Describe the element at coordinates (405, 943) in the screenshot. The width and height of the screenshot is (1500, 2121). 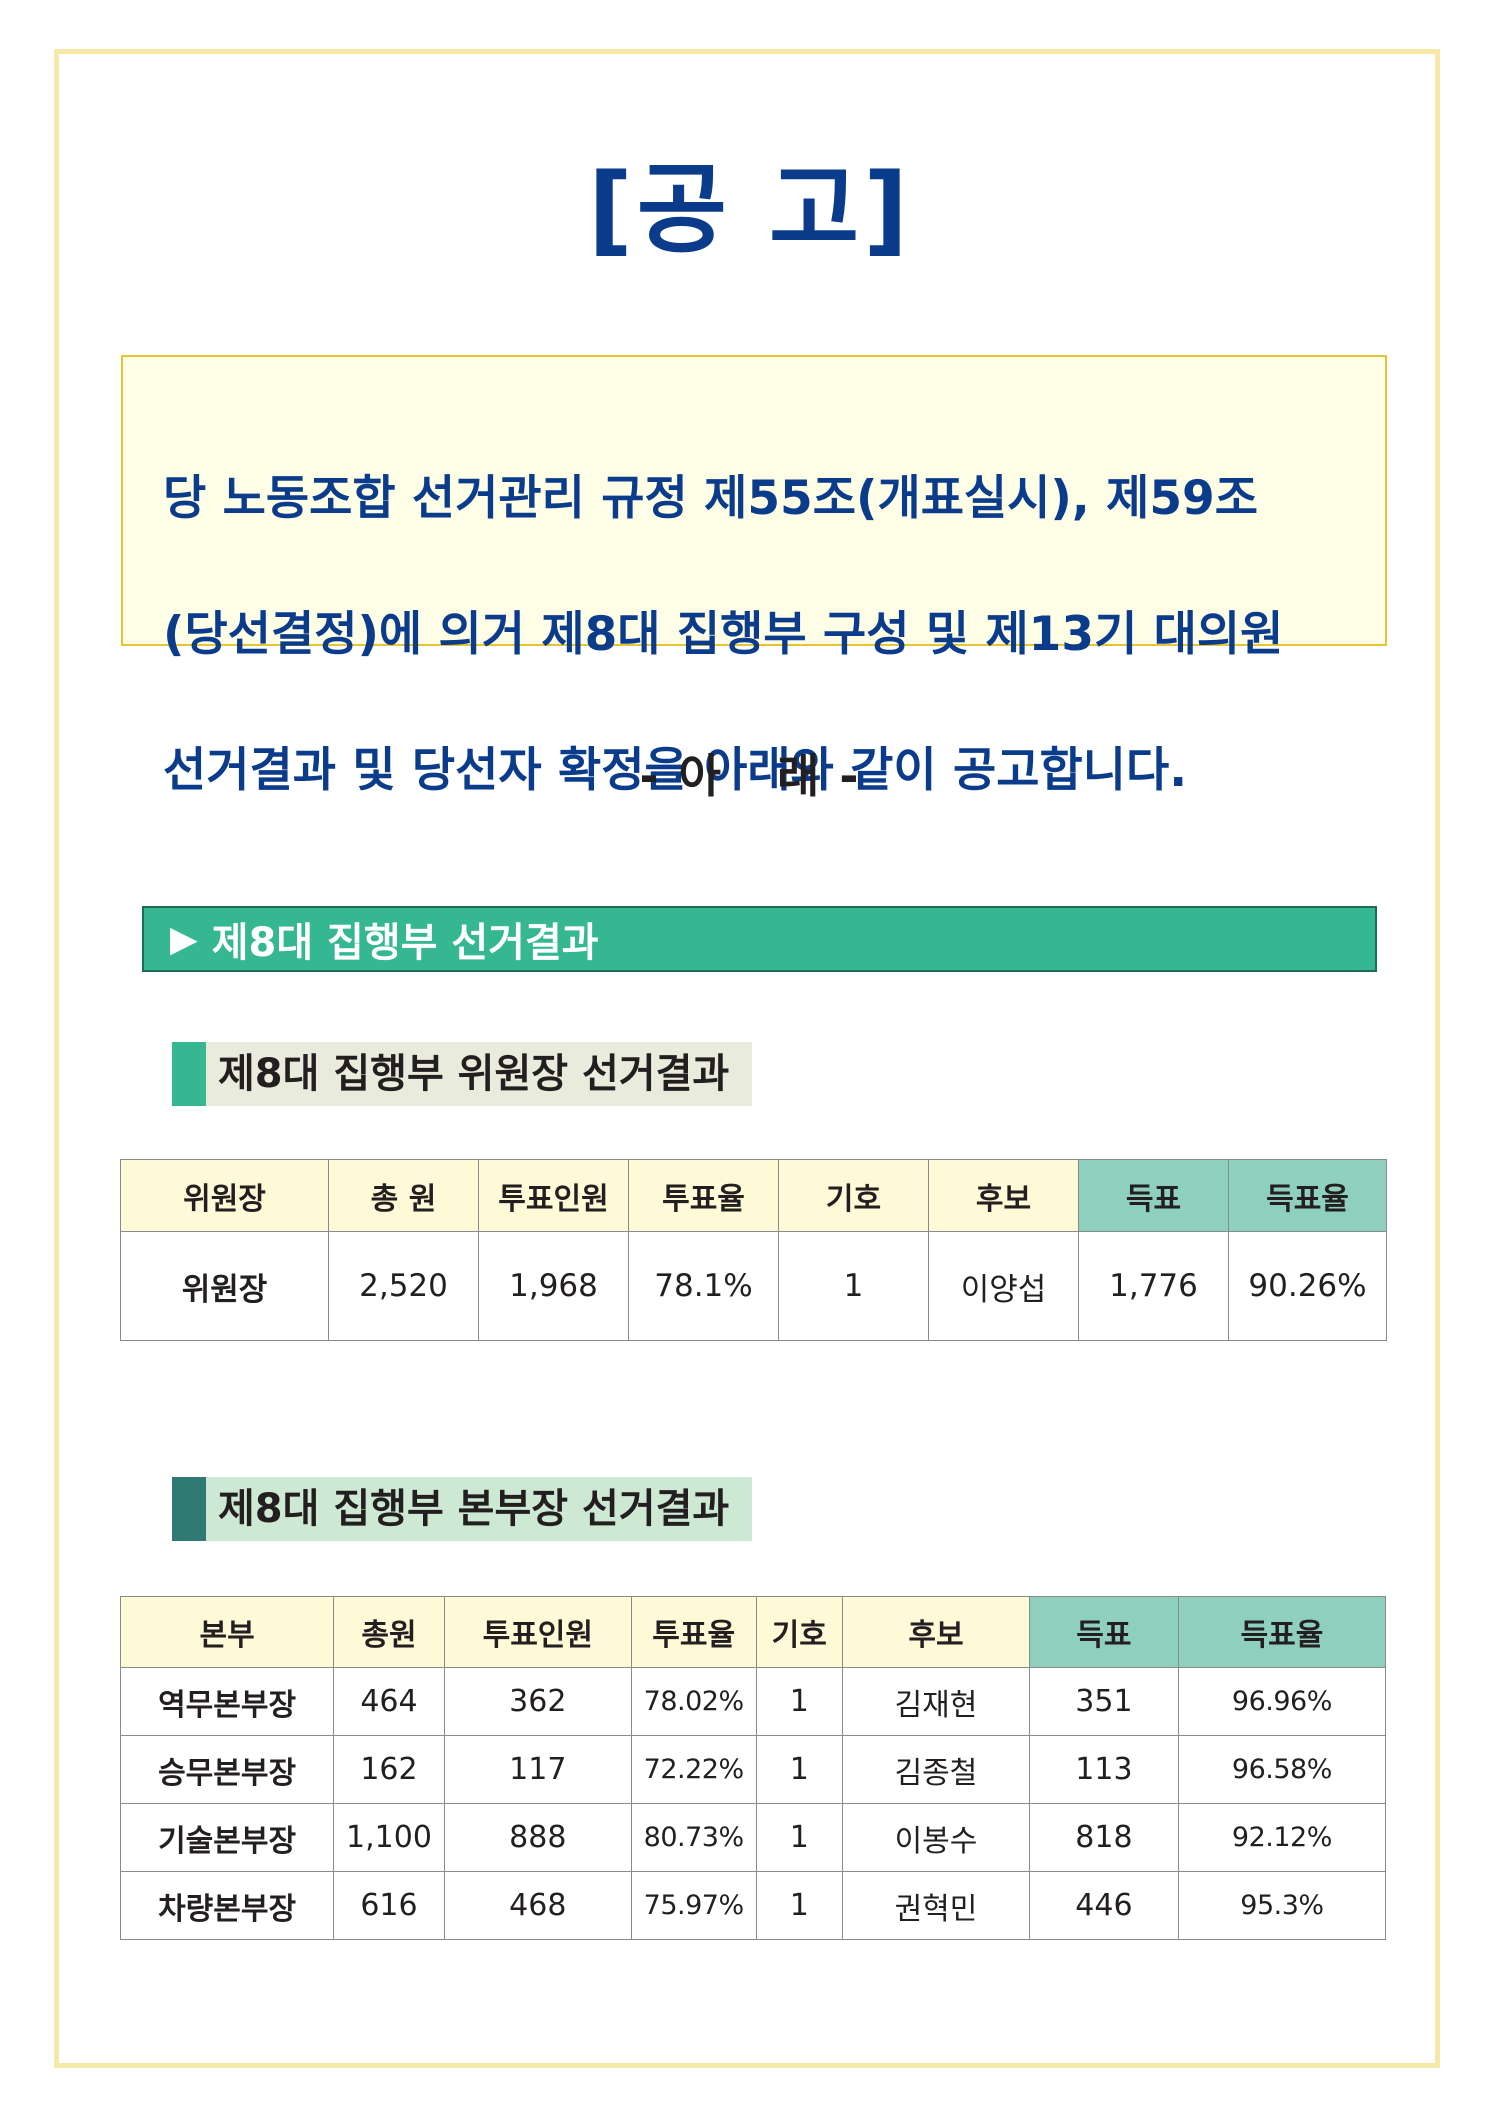
I see `section-title: 제8대 집행부 선거결과` at that location.